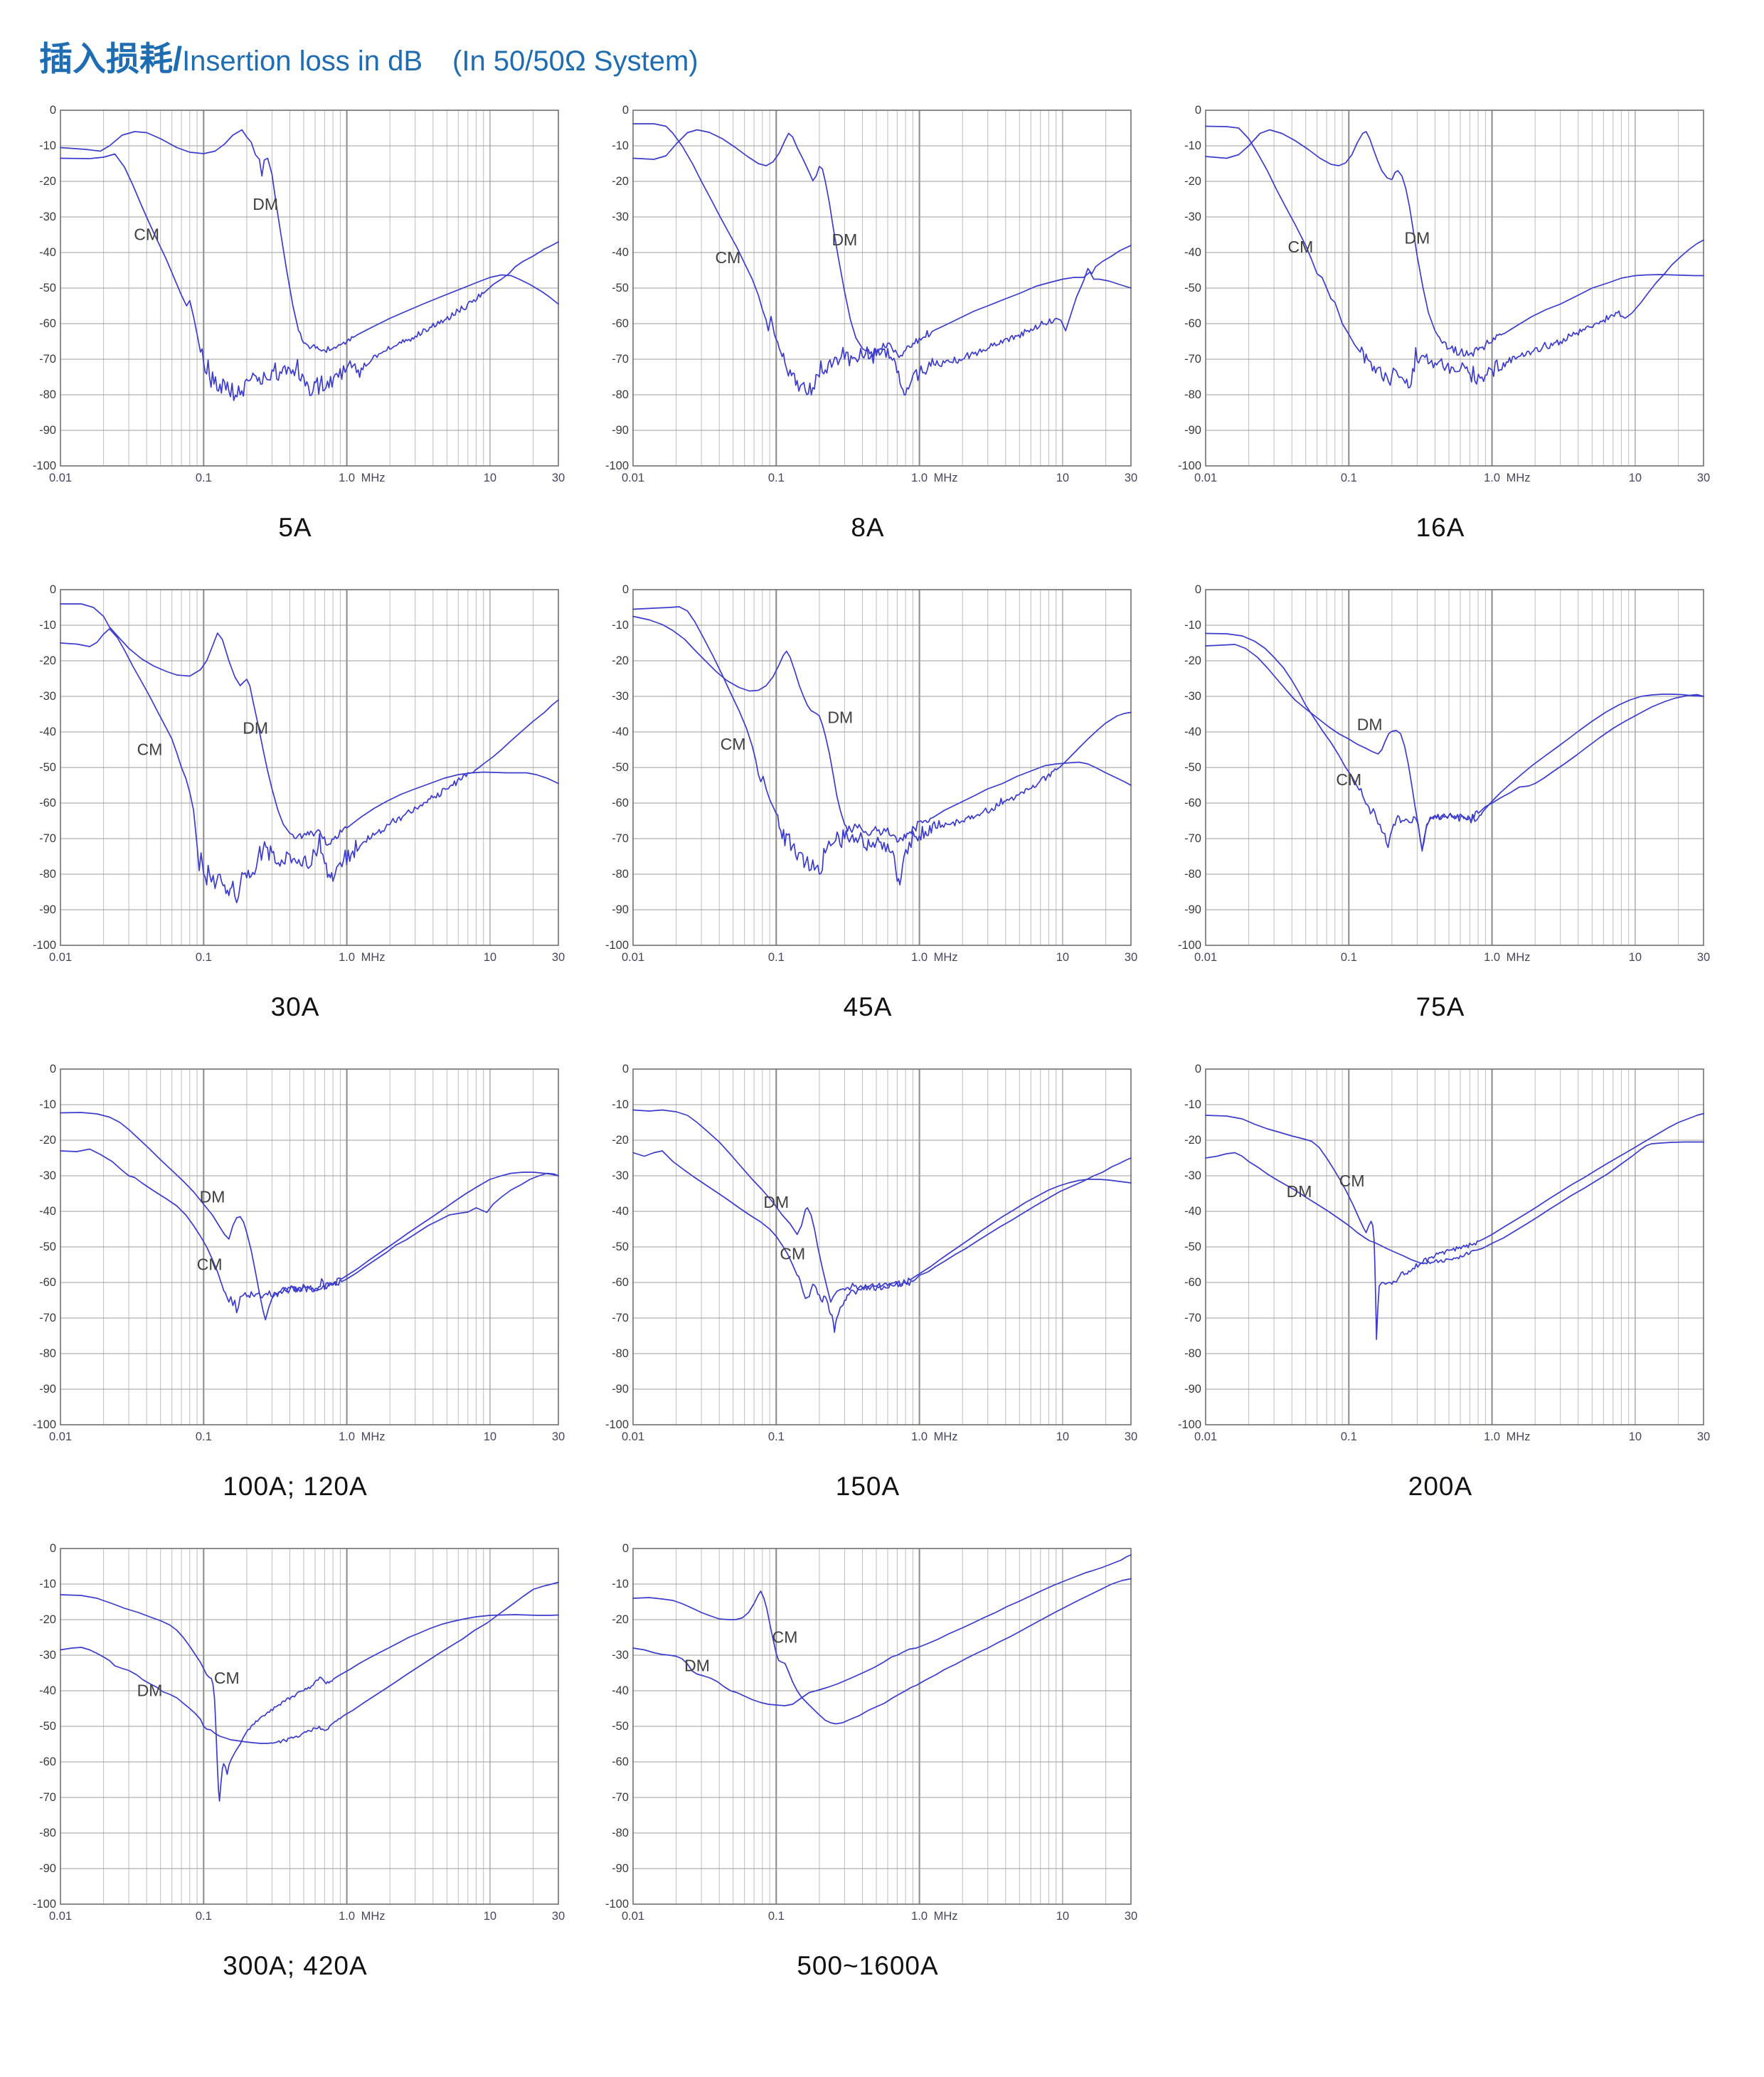 Image resolution: width=1764 pixels, height=2077 pixels. I want to click on chart-caption-30A: 30A, so click(295, 1006).